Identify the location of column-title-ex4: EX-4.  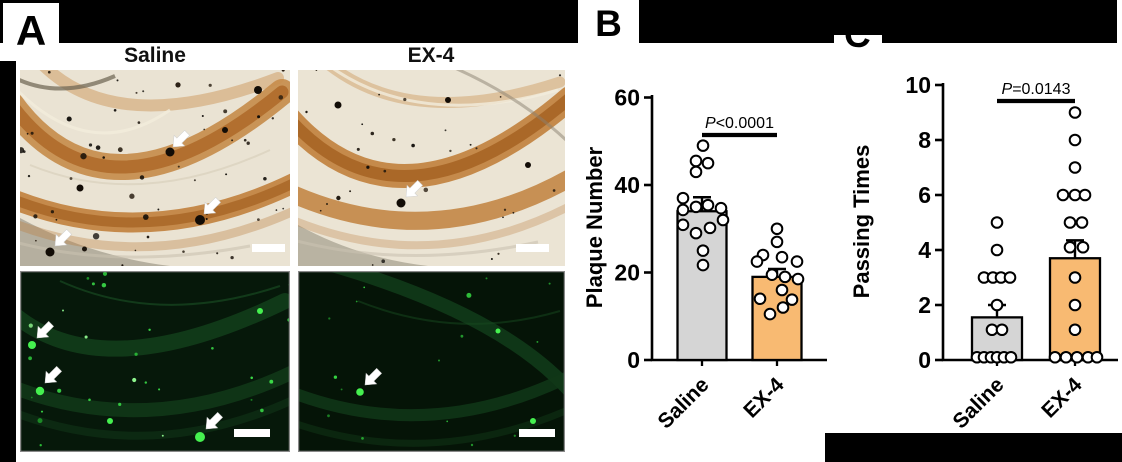
(431, 55).